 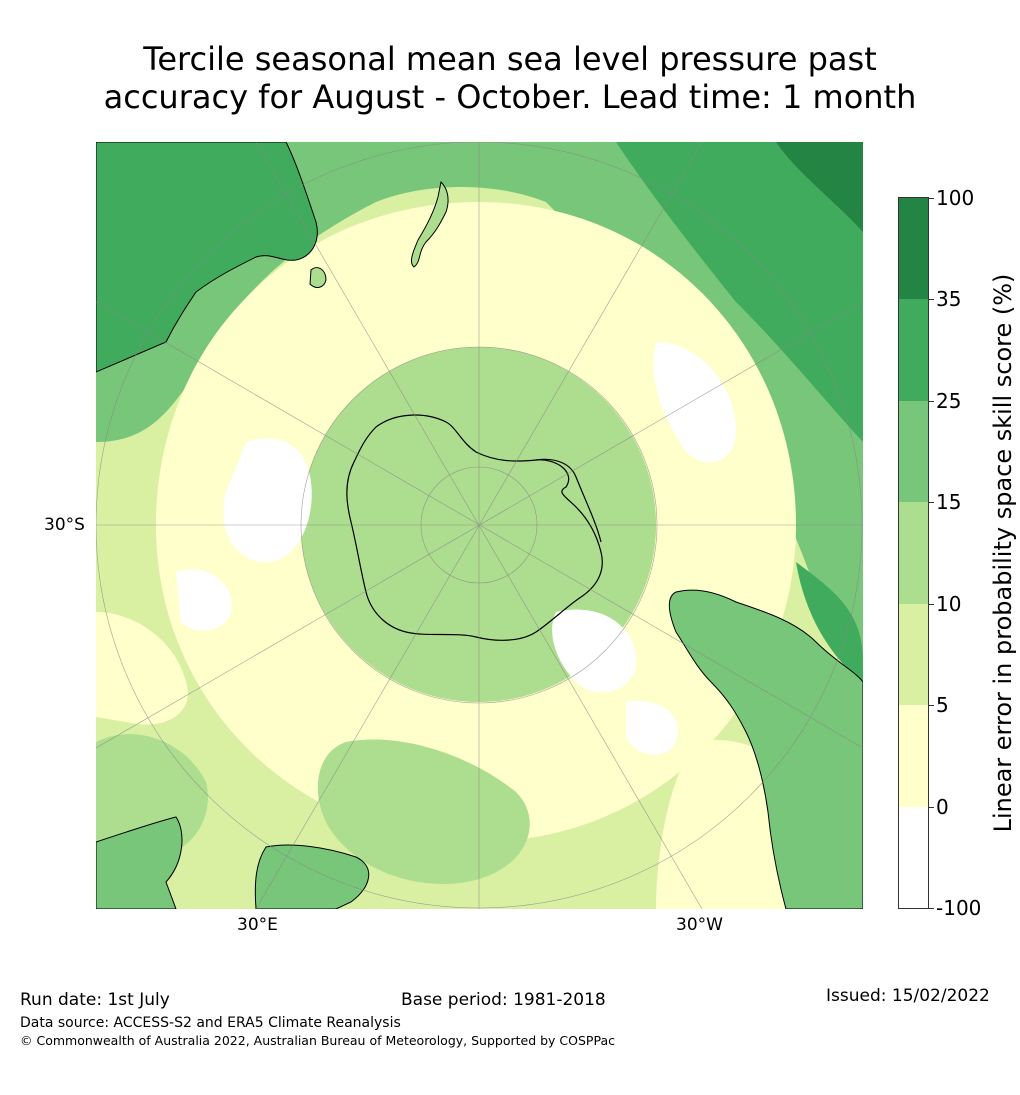 What do you see at coordinates (423, 811) in the screenshot?
I see `skill-patch-10-15-s` at bounding box center [423, 811].